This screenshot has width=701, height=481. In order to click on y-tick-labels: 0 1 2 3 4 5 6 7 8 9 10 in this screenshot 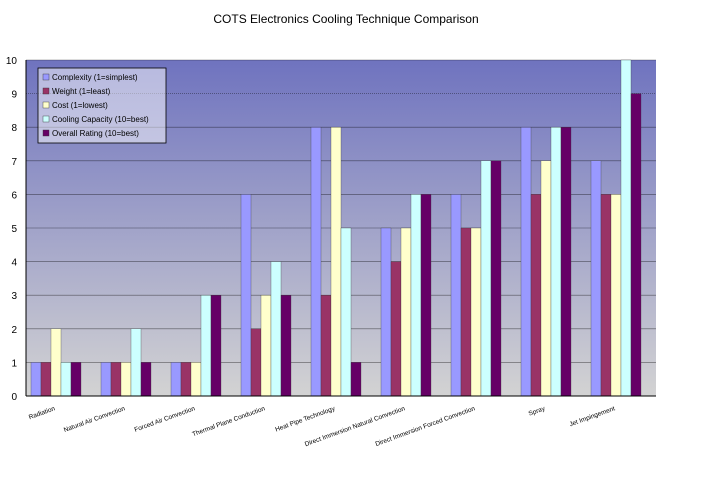, I will do `click(12, 229)`.